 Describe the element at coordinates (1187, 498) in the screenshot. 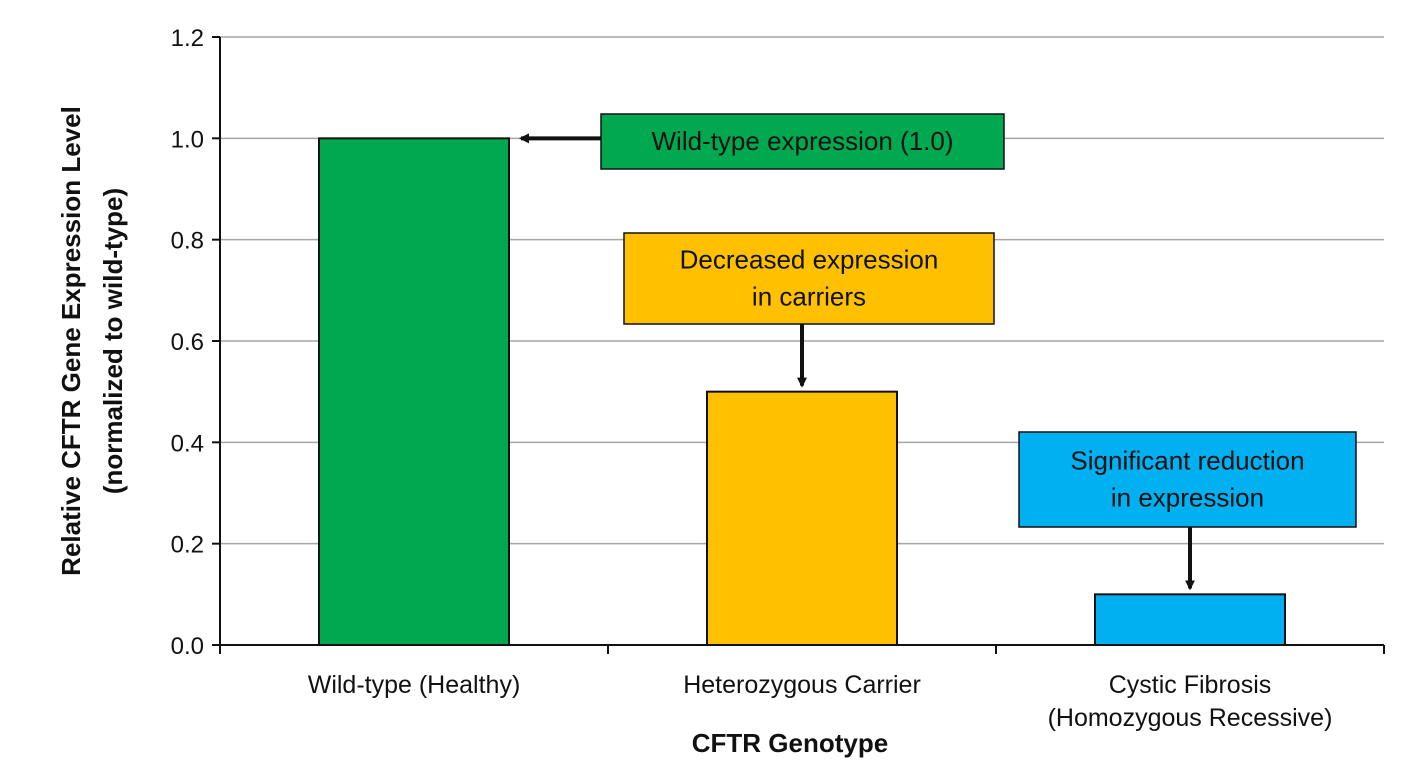

I see `annotation-text-line: in expression` at that location.